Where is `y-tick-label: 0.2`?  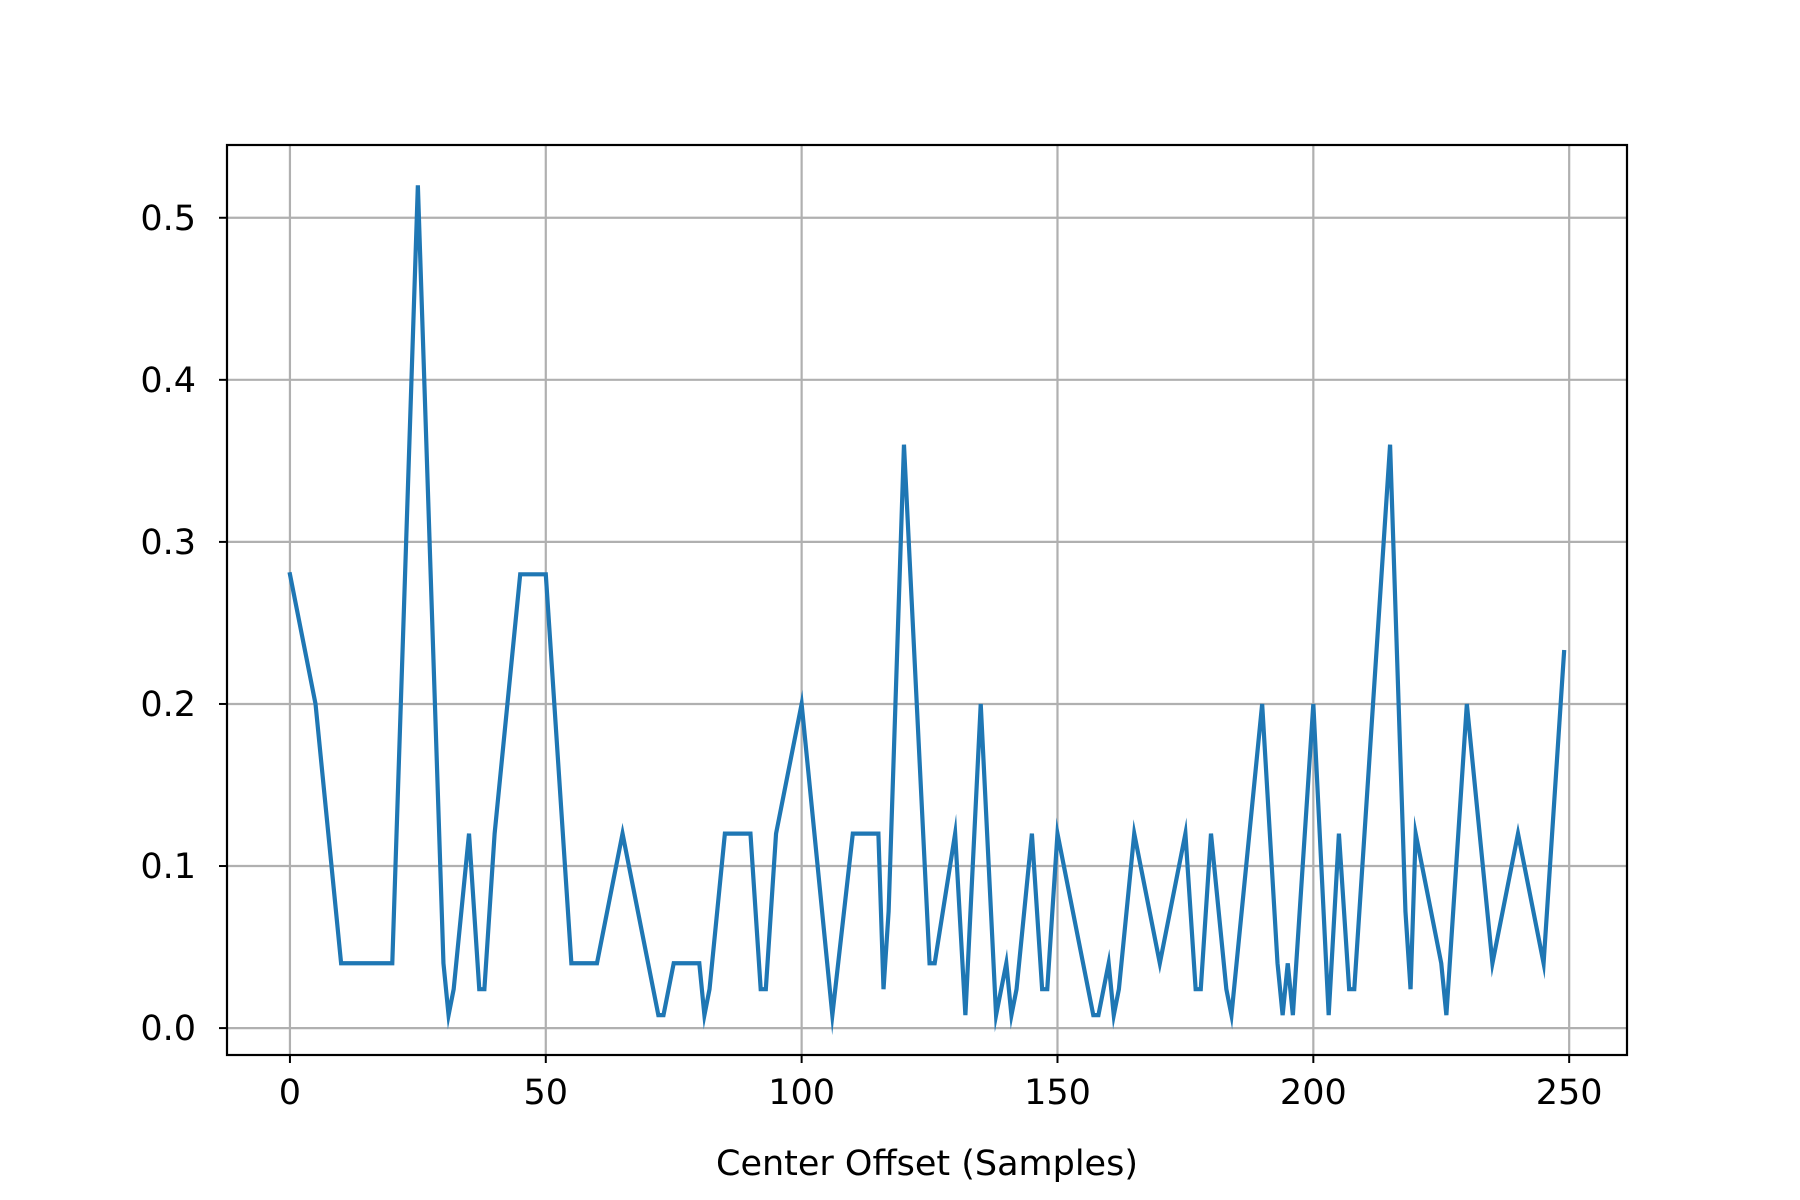
y-tick-label: 0.2 is located at coordinates (168, 705).